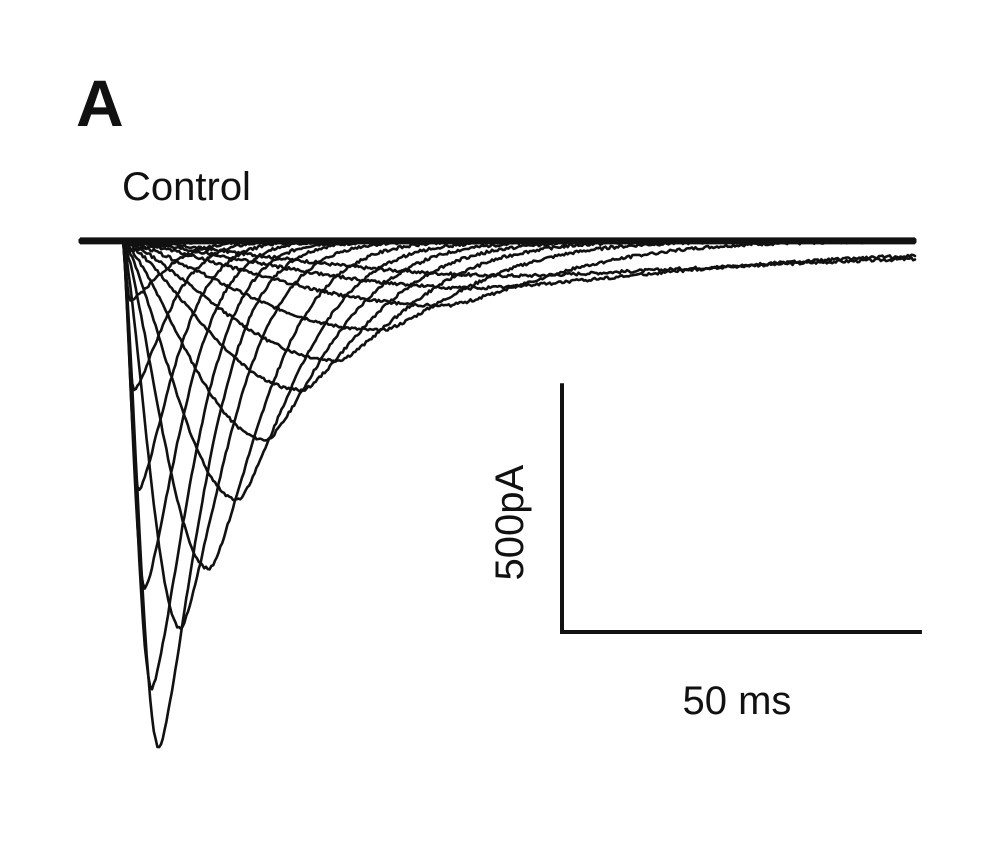 The image size is (1004, 848). Describe the element at coordinates (736, 701) in the screenshot. I see `scale-bar-x-label: 50 ms` at that location.